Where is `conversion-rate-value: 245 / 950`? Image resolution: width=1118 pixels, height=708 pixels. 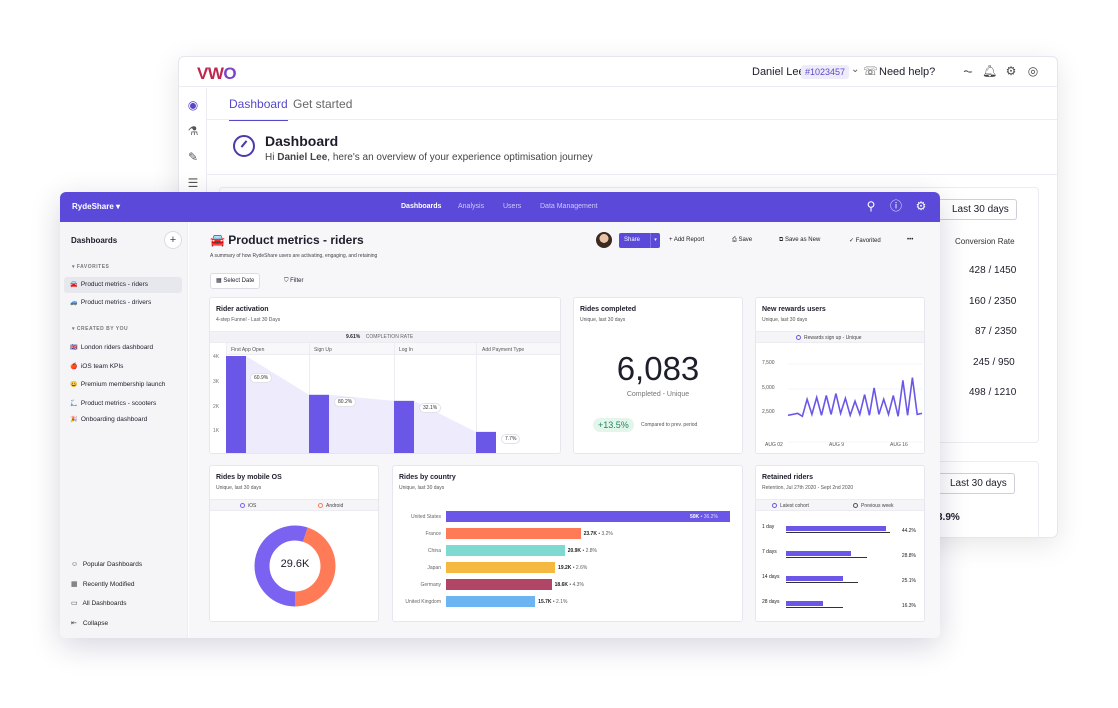 conversion-rate-value: 245 / 950 is located at coordinates (994, 362).